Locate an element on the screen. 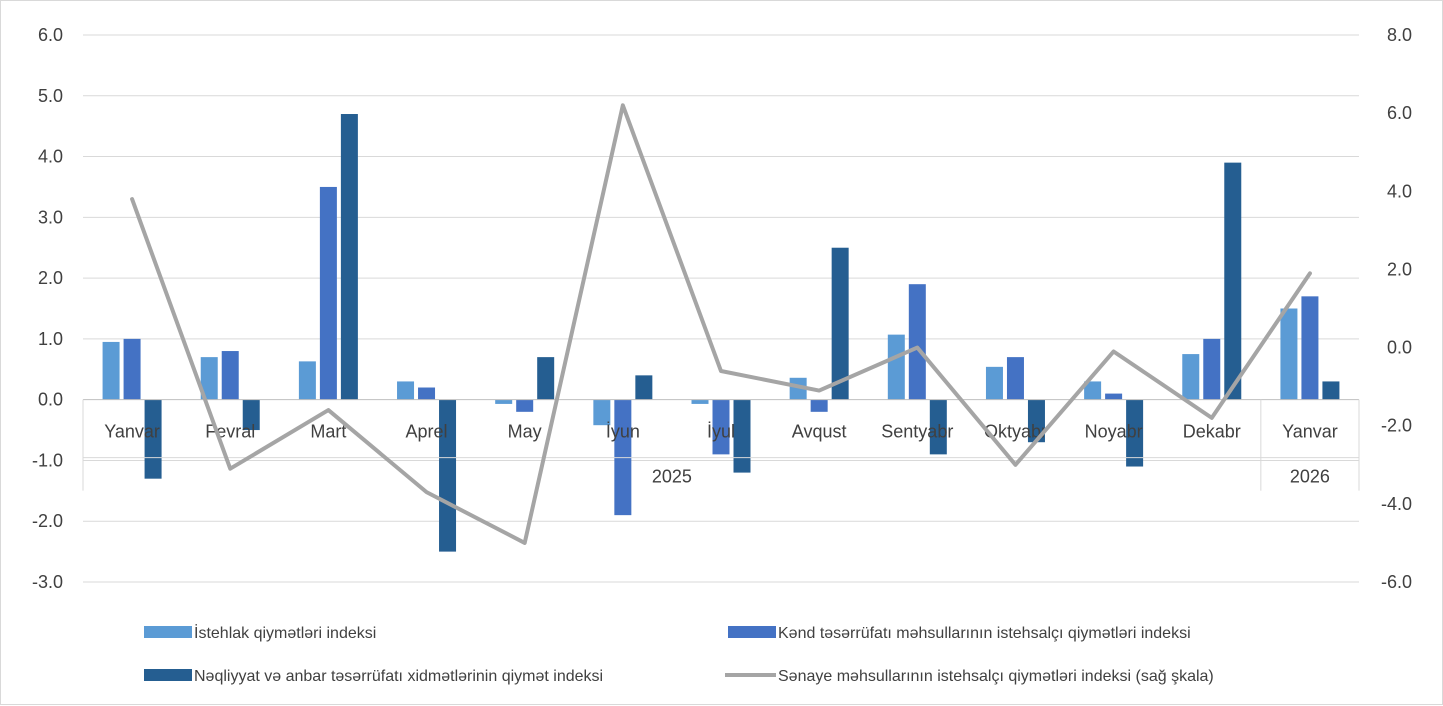  left-tick-label: -3.0 is located at coordinates (47, 582).